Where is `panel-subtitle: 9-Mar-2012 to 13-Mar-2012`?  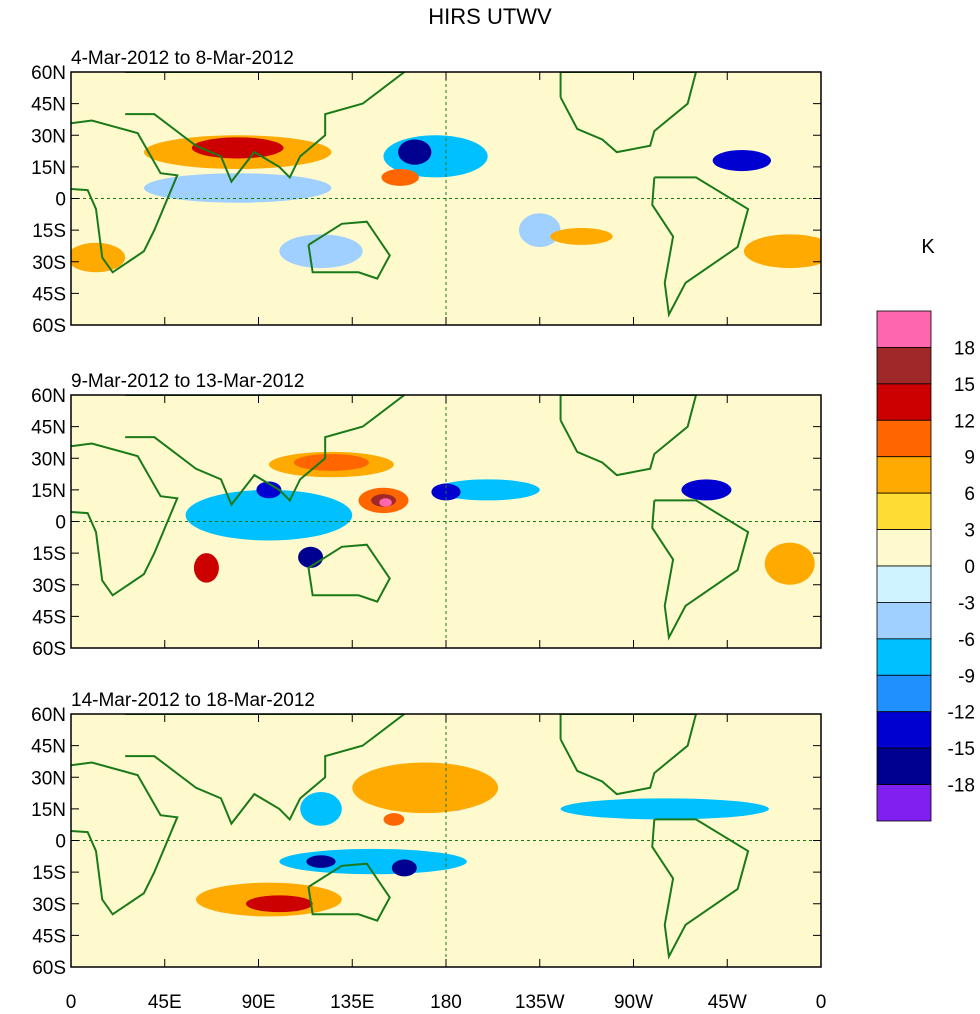 panel-subtitle: 9-Mar-2012 to 13-Mar-2012 is located at coordinates (187, 381).